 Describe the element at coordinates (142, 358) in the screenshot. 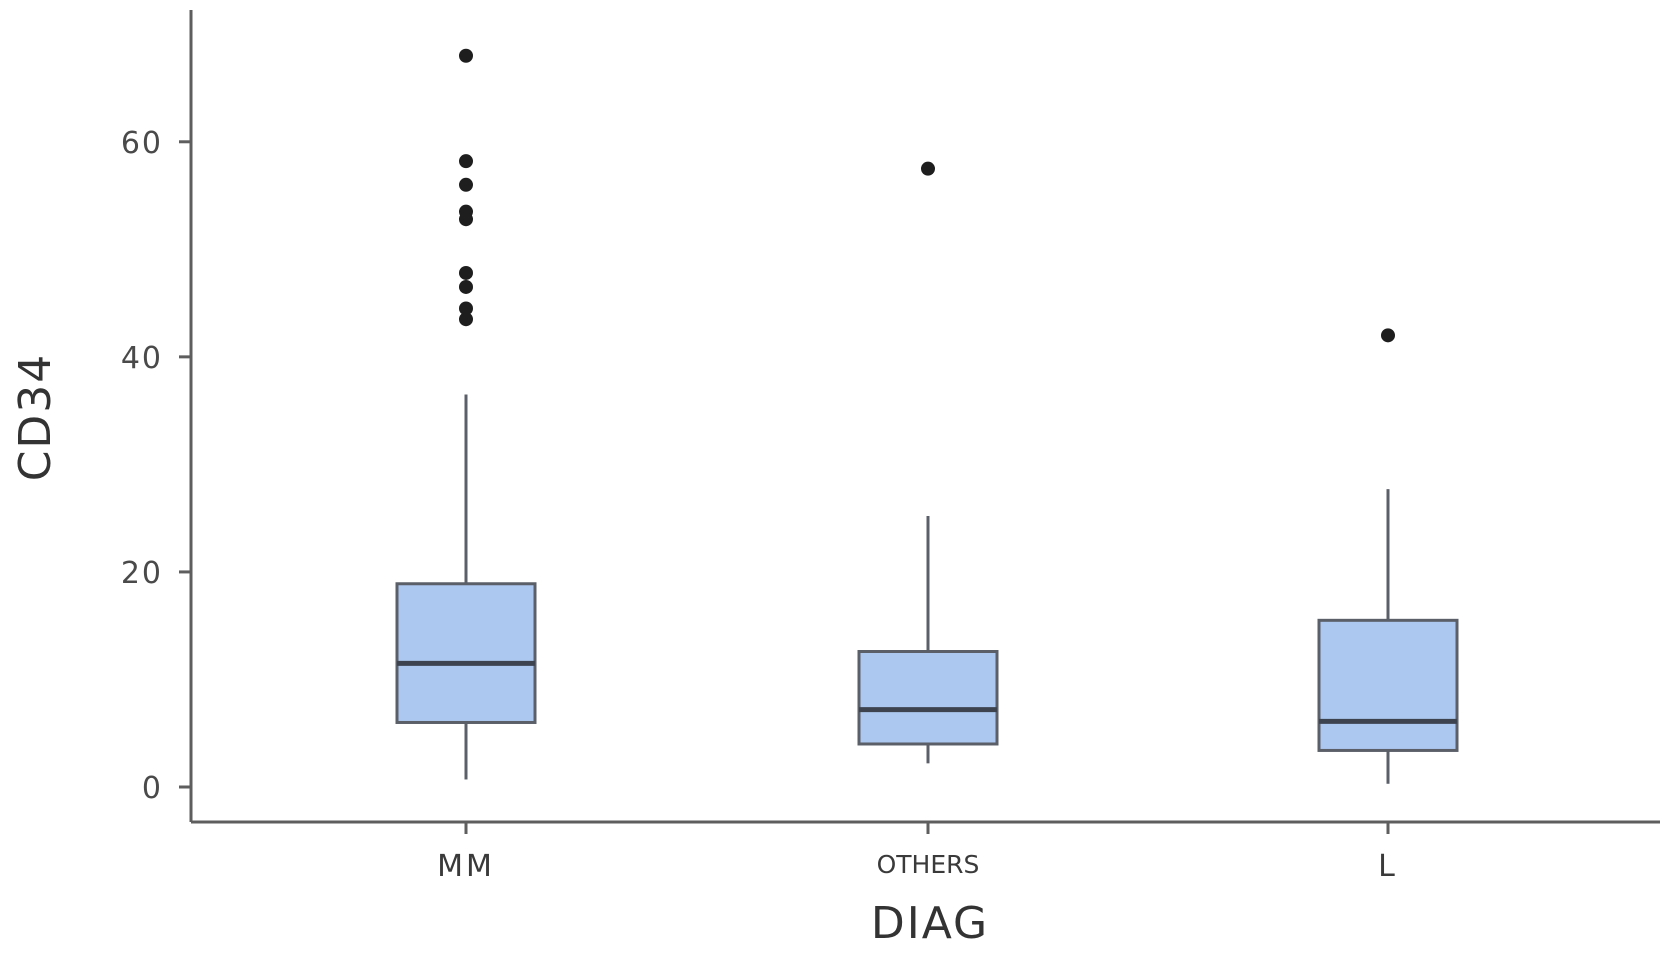

I see `y-tick-label: 40` at that location.